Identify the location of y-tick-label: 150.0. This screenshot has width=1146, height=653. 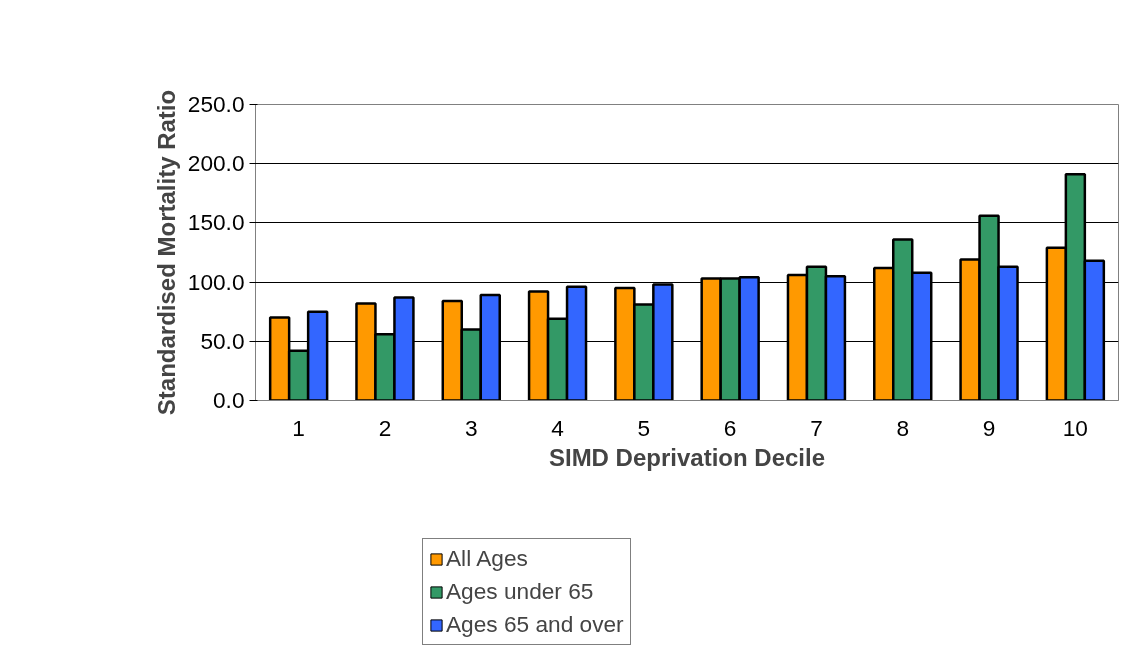
(216, 222).